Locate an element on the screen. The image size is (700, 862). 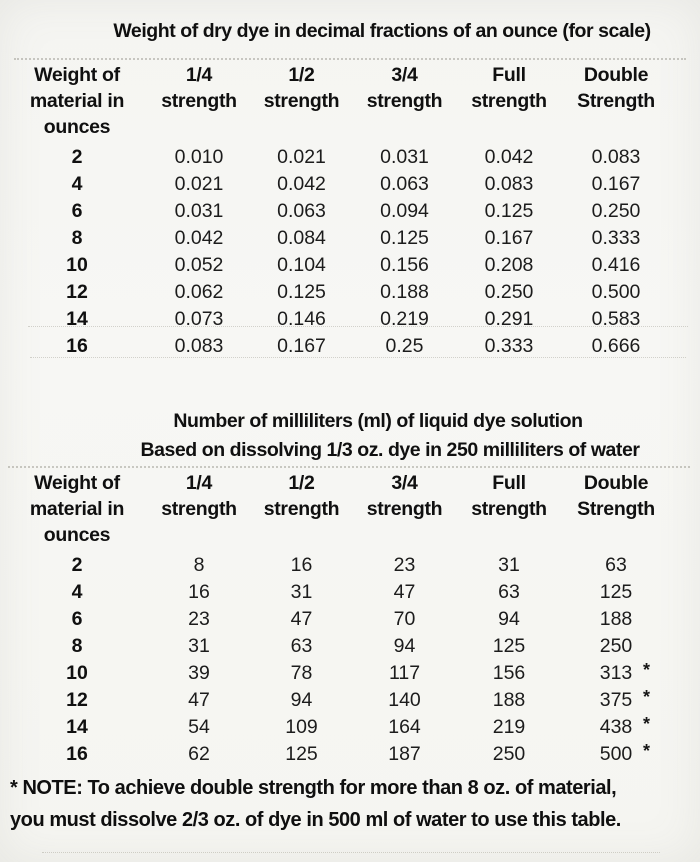
data-cell: 0.219 is located at coordinates (404, 319).